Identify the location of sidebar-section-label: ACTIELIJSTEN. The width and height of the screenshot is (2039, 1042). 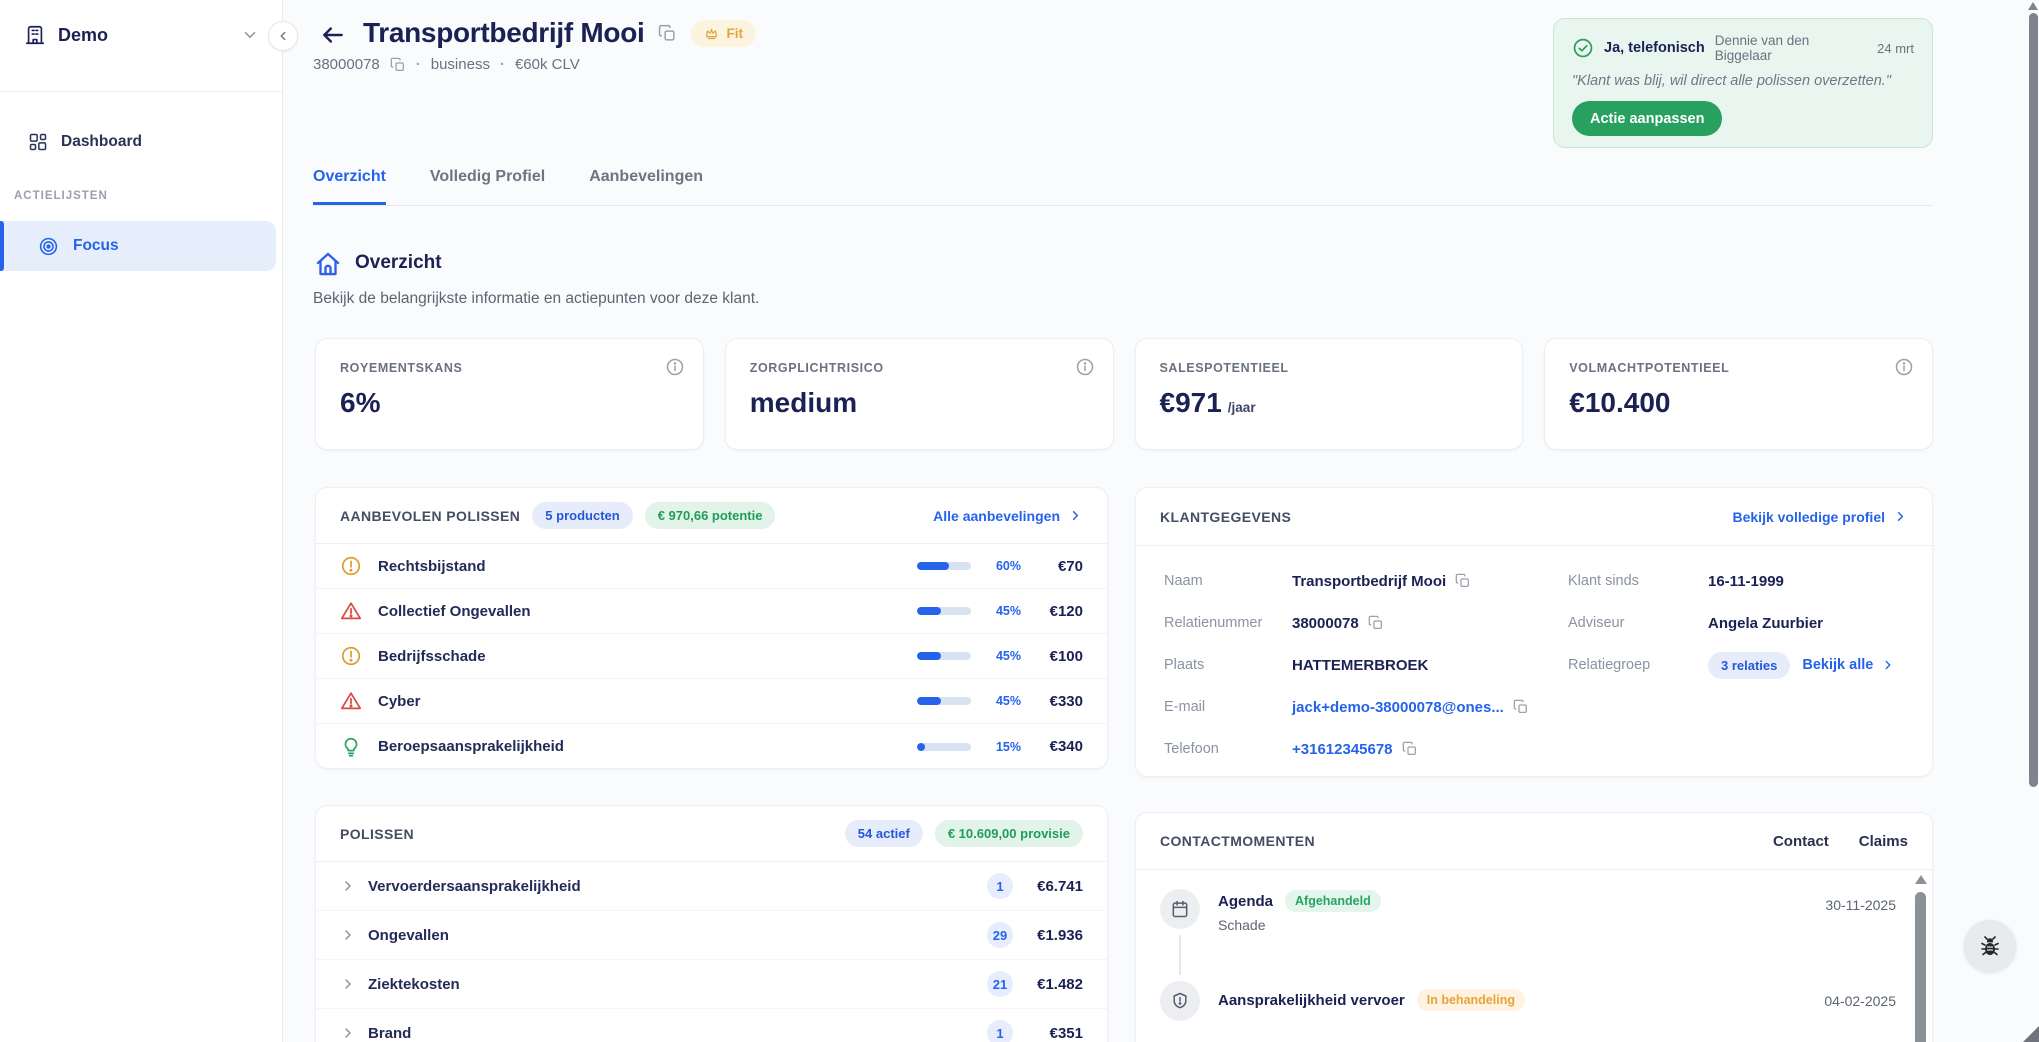
(61, 196).